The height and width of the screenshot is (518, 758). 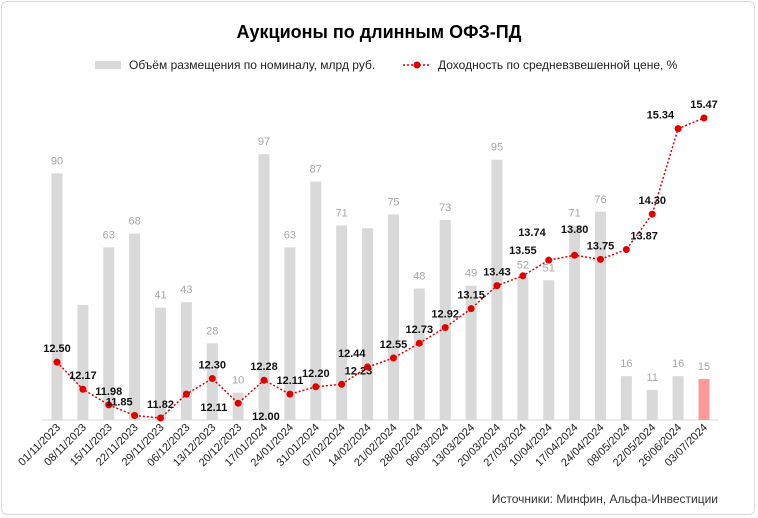 What do you see at coordinates (252, 65) in the screenshot?
I see `legend-label-volume: Объём размещения по номиналу, млрд руб.` at bounding box center [252, 65].